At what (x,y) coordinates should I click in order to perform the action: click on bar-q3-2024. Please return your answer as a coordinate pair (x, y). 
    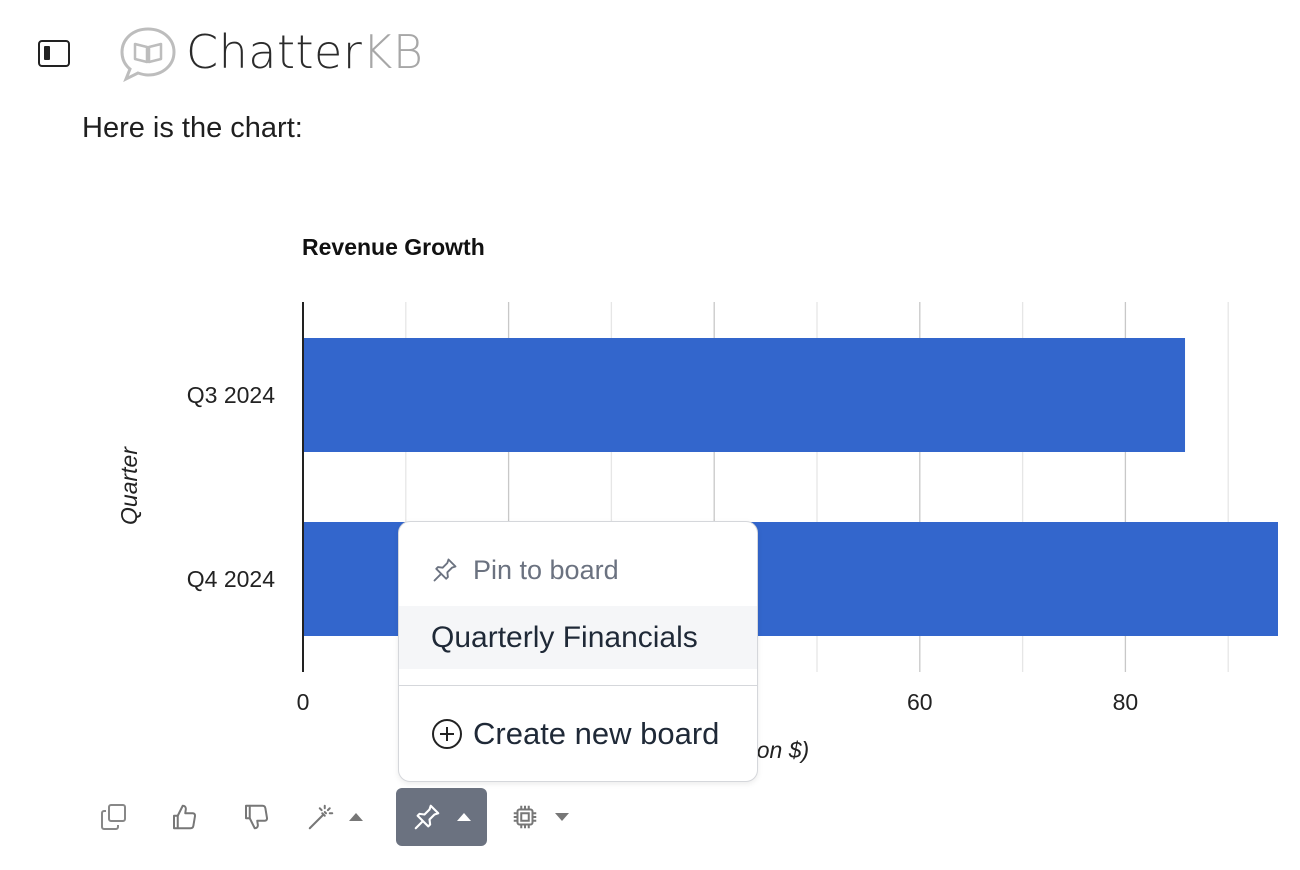
    Looking at the image, I should click on (744, 395).